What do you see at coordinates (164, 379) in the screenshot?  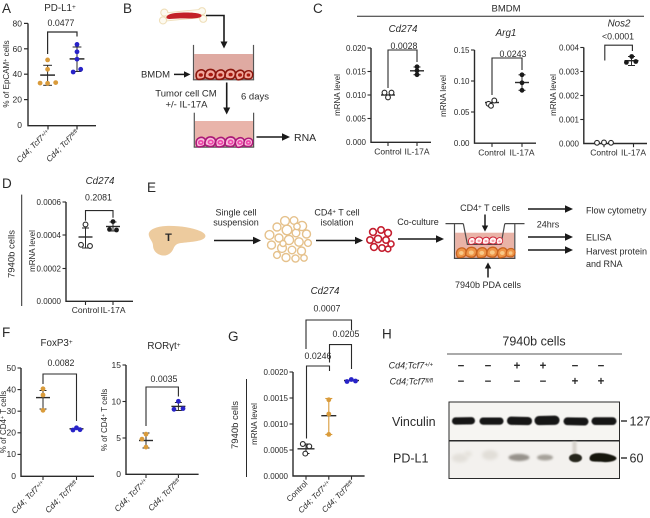 I see `svg-text: 0.0035` at bounding box center [164, 379].